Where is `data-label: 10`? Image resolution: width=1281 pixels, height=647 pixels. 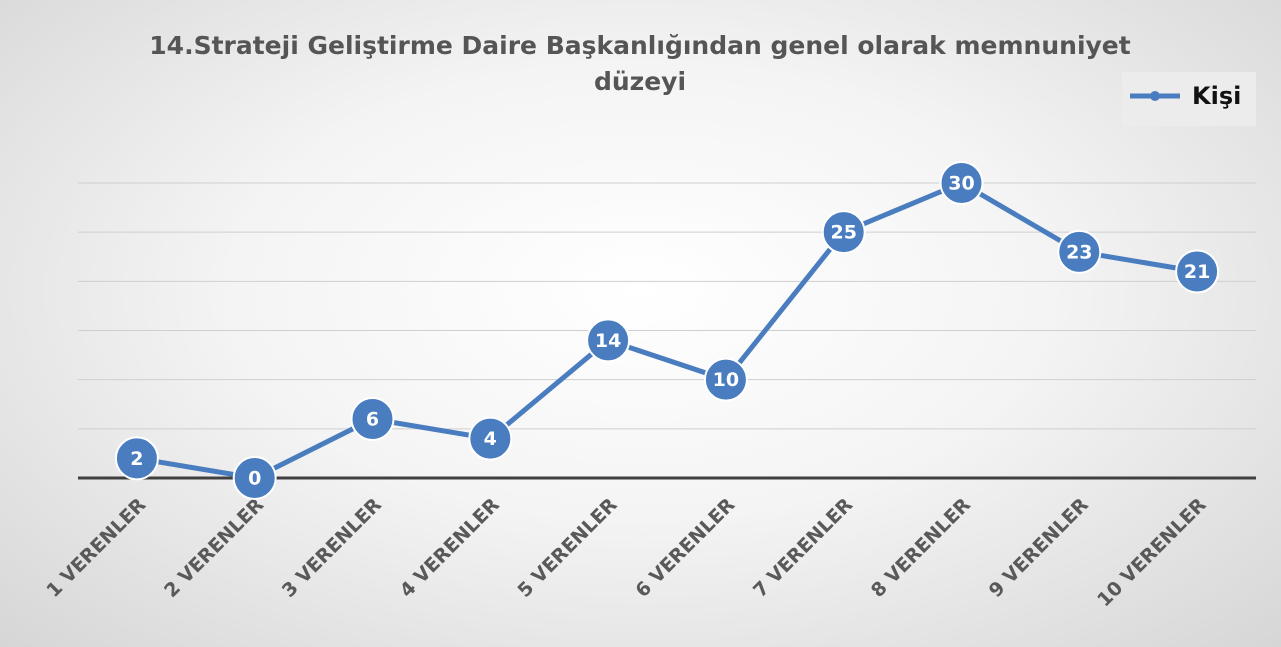
data-label: 10 is located at coordinates (726, 380).